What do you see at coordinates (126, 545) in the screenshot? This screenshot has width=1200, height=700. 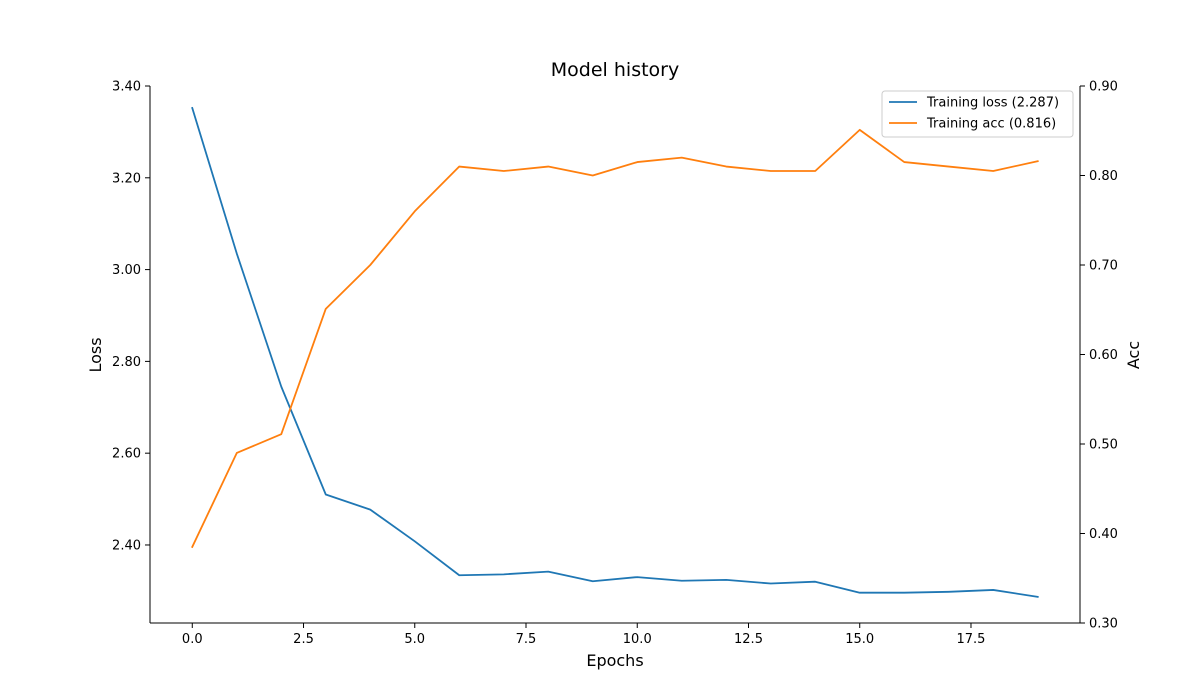 I see `y-left-tick-label: 2.40` at bounding box center [126, 545].